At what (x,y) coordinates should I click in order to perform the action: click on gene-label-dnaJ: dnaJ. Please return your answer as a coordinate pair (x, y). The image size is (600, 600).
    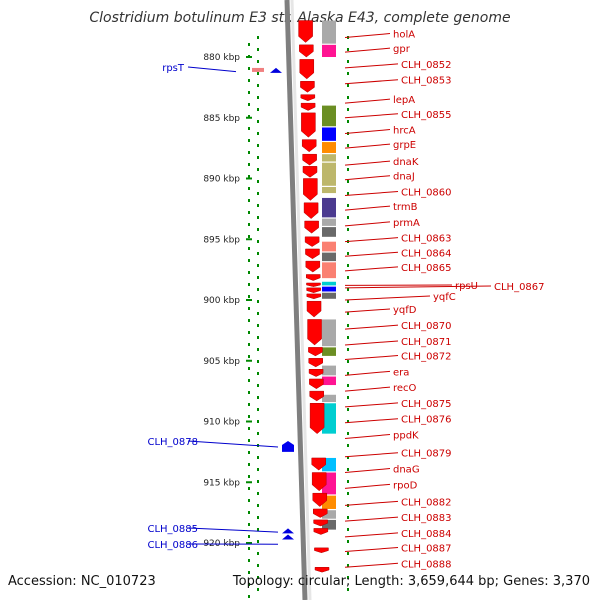
    Looking at the image, I should click on (404, 177).